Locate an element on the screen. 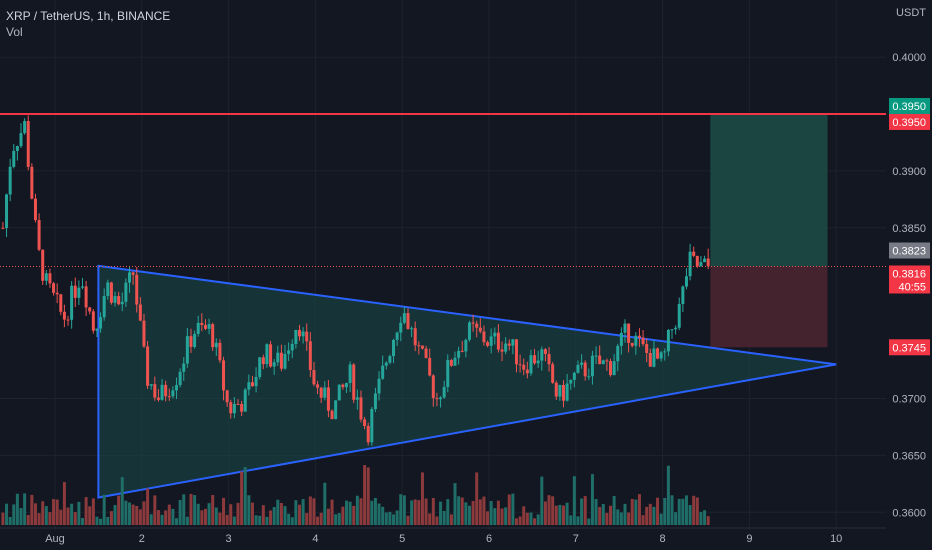  price-tag-label: 0.3950 is located at coordinates (909, 107).